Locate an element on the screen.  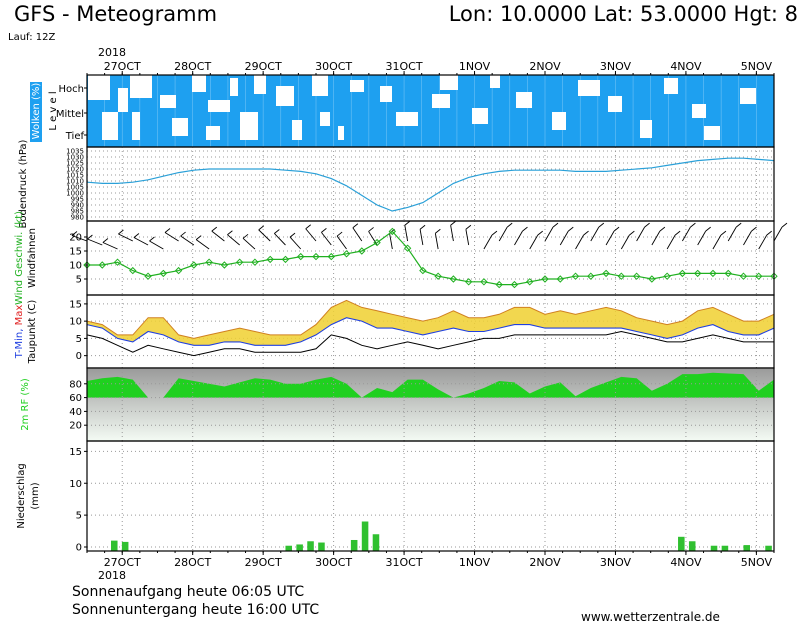
top-day-label: 4NOV is located at coordinates (686, 66).